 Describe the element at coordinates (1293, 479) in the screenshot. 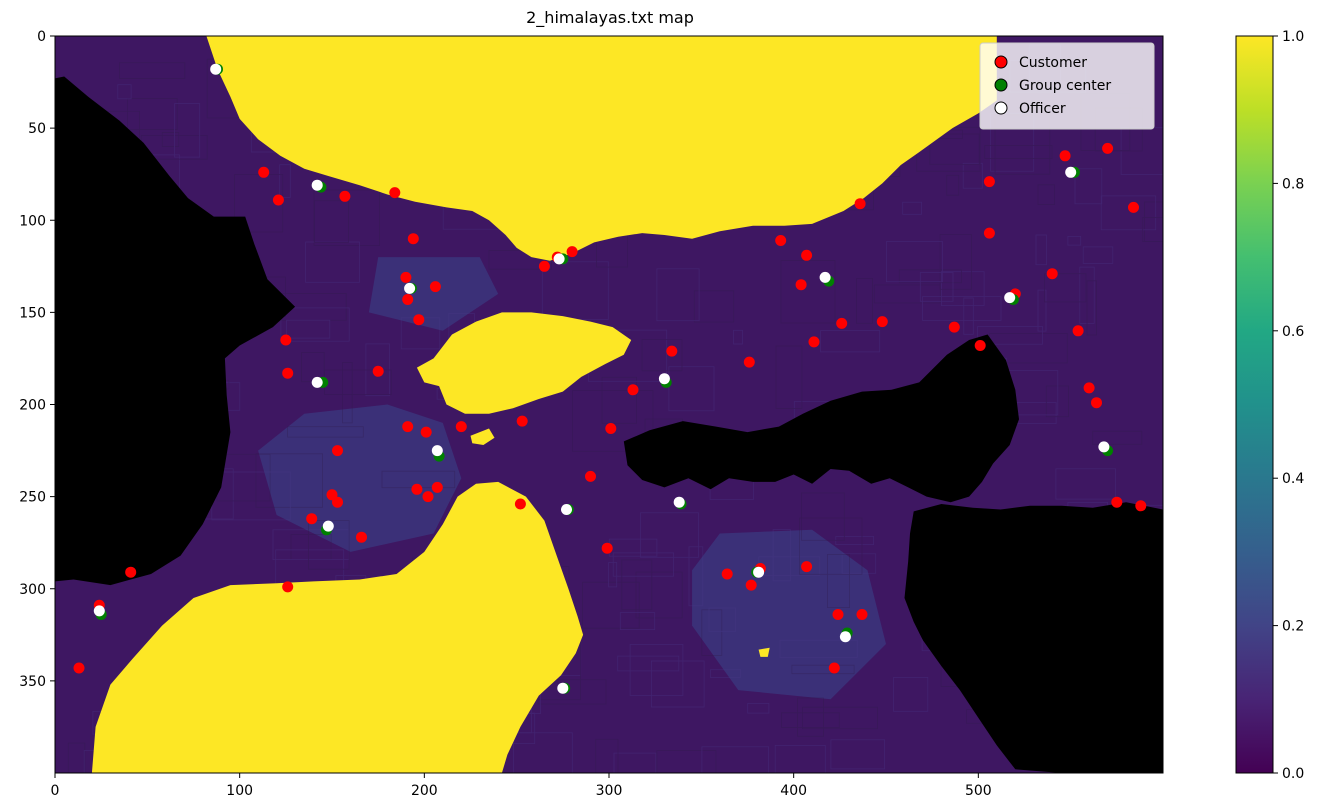

I see `colorbar-tick-label: 0.4` at that location.